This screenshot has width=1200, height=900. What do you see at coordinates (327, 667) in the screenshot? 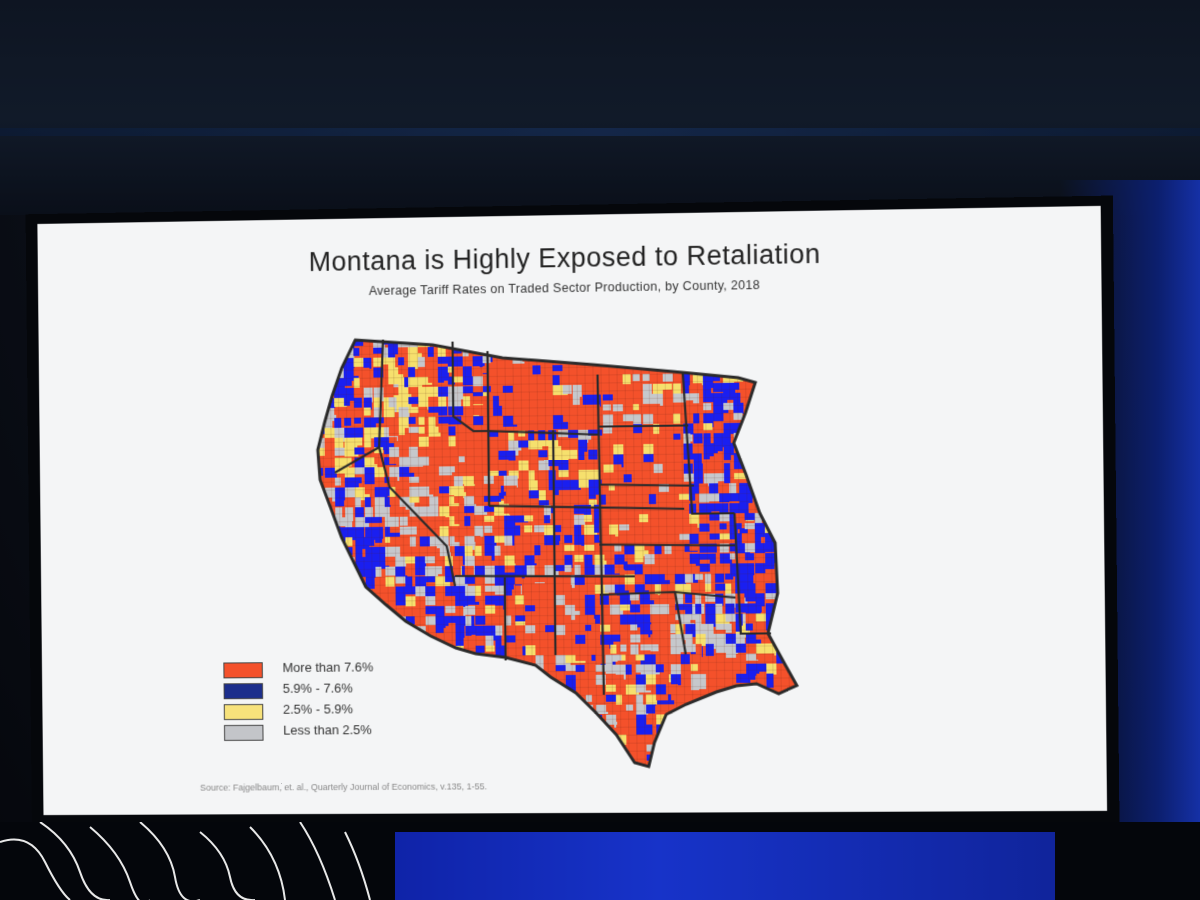
I see `legend-label-high: More than 7.6%` at bounding box center [327, 667].